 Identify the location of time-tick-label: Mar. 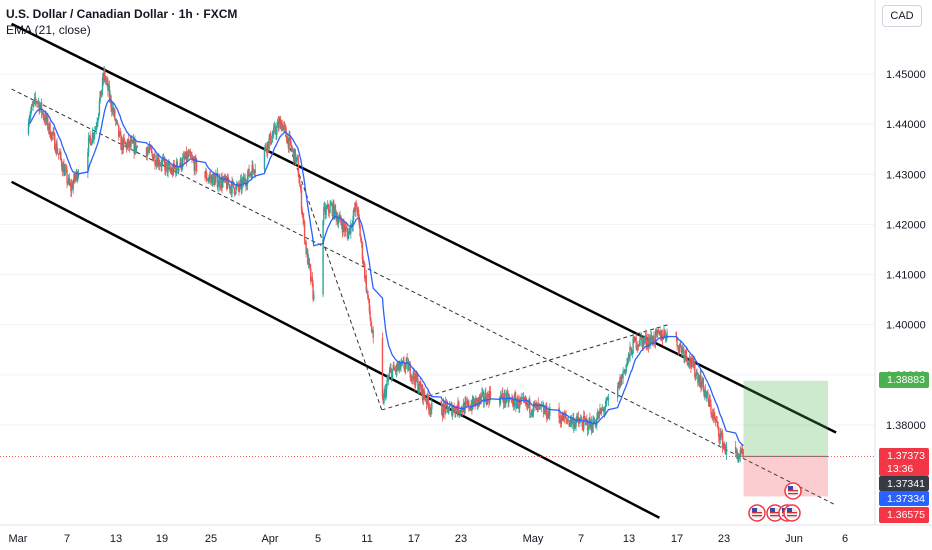
(18, 539).